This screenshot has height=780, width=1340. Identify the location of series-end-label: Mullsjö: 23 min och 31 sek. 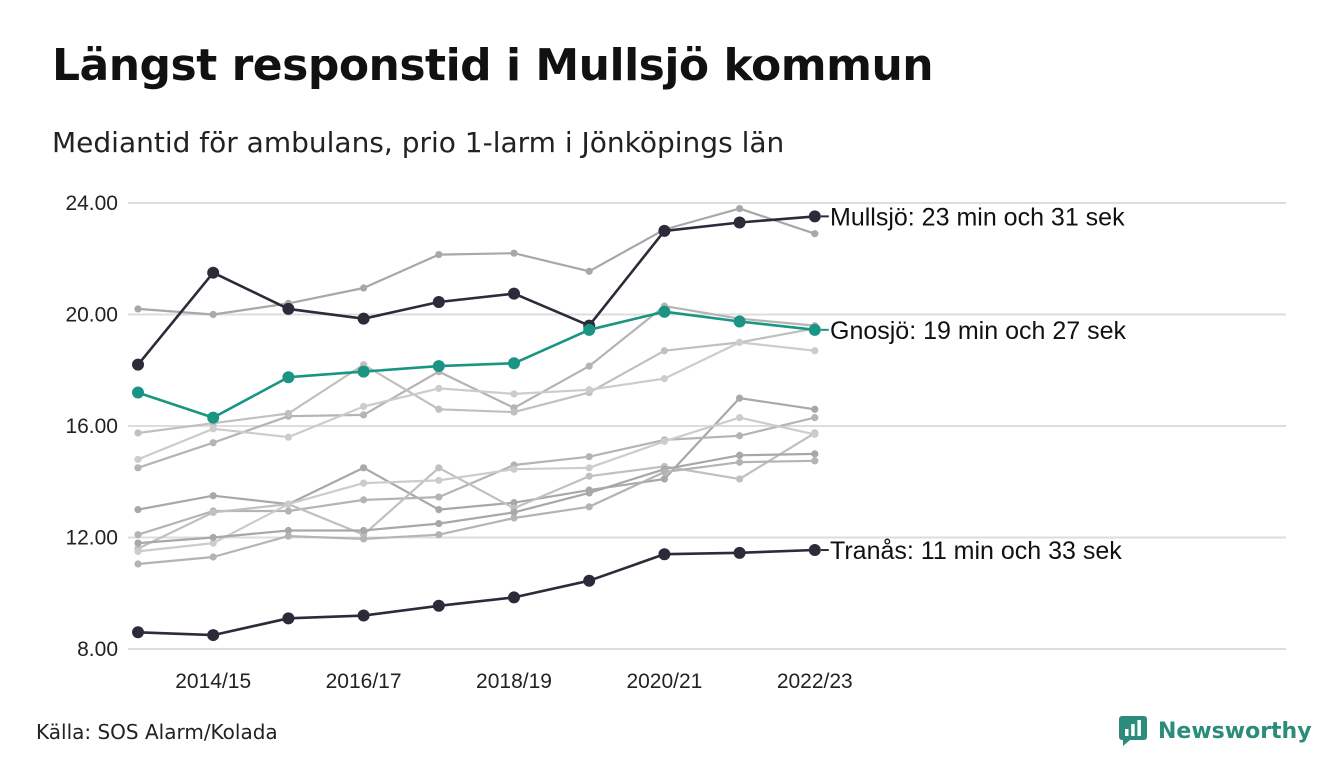
(977, 217).